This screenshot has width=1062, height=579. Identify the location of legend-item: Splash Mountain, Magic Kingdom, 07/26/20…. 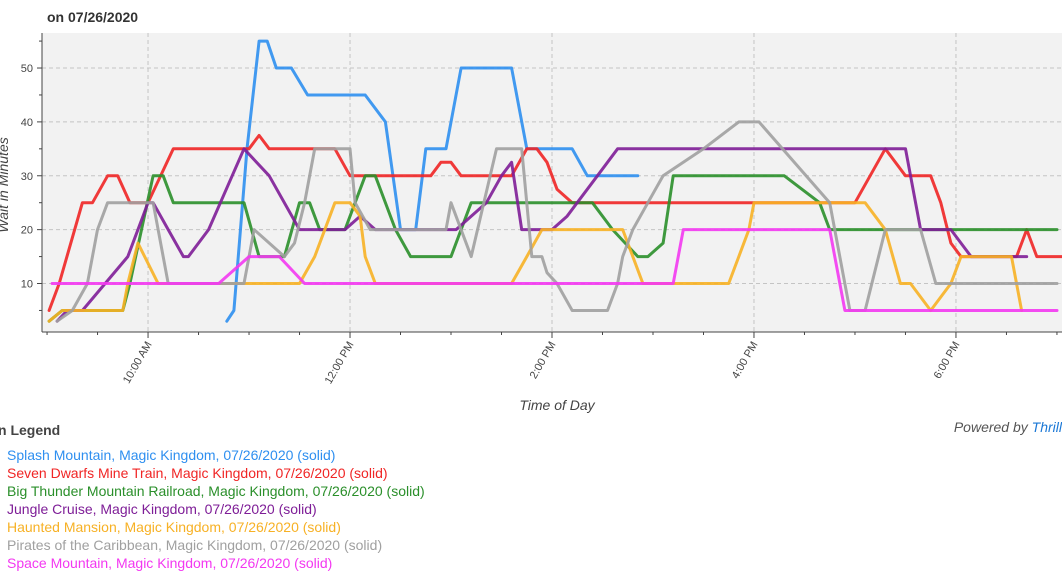
(171, 455).